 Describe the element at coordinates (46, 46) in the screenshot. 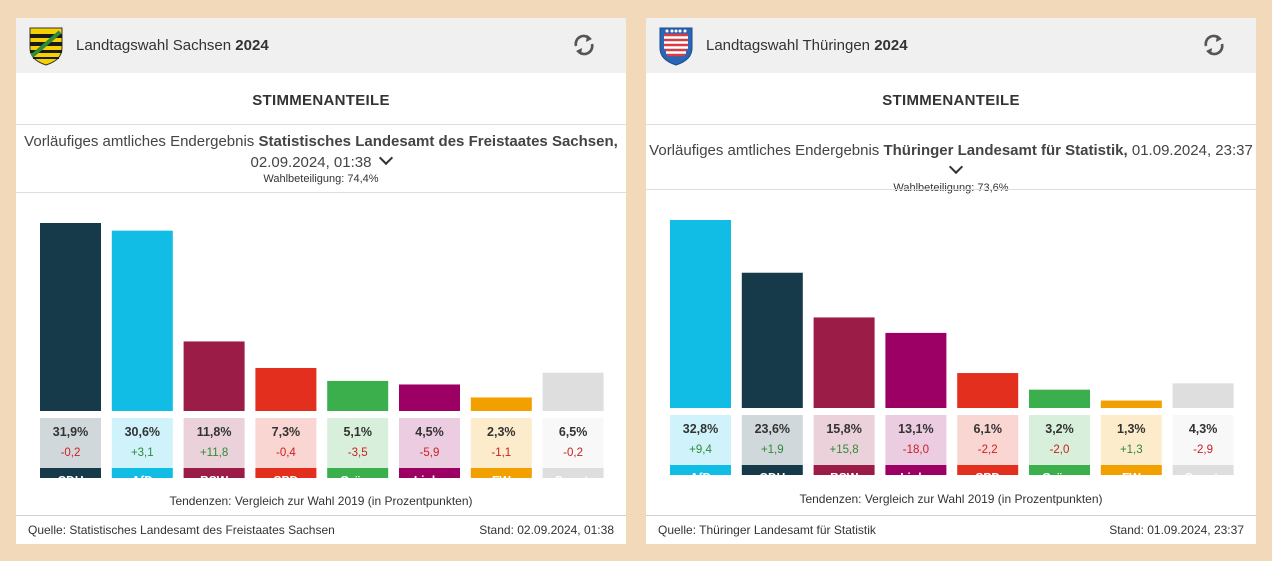

I see `coat-of-arms-sachsen-icon` at that location.